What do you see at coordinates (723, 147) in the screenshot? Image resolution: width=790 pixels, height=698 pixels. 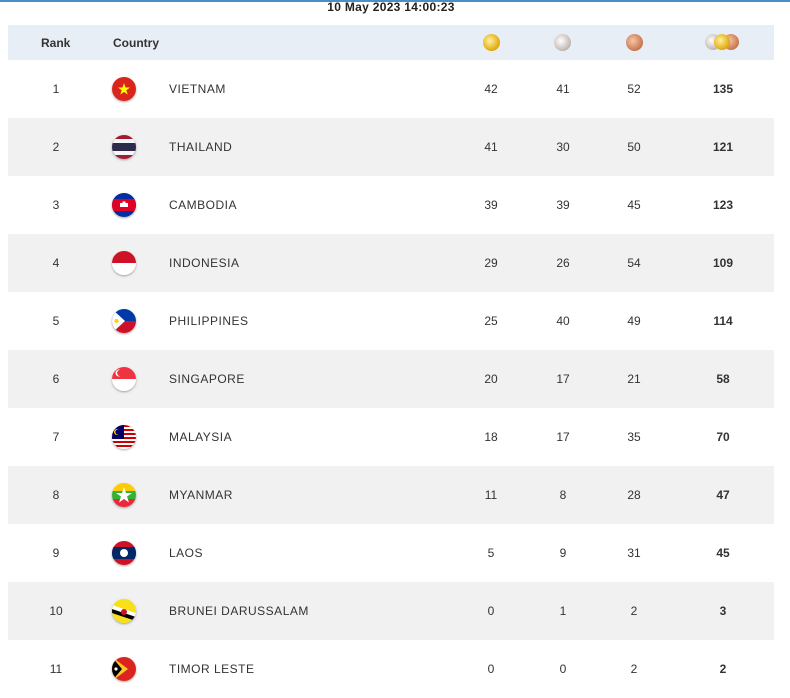 I see `total-count: 121` at bounding box center [723, 147].